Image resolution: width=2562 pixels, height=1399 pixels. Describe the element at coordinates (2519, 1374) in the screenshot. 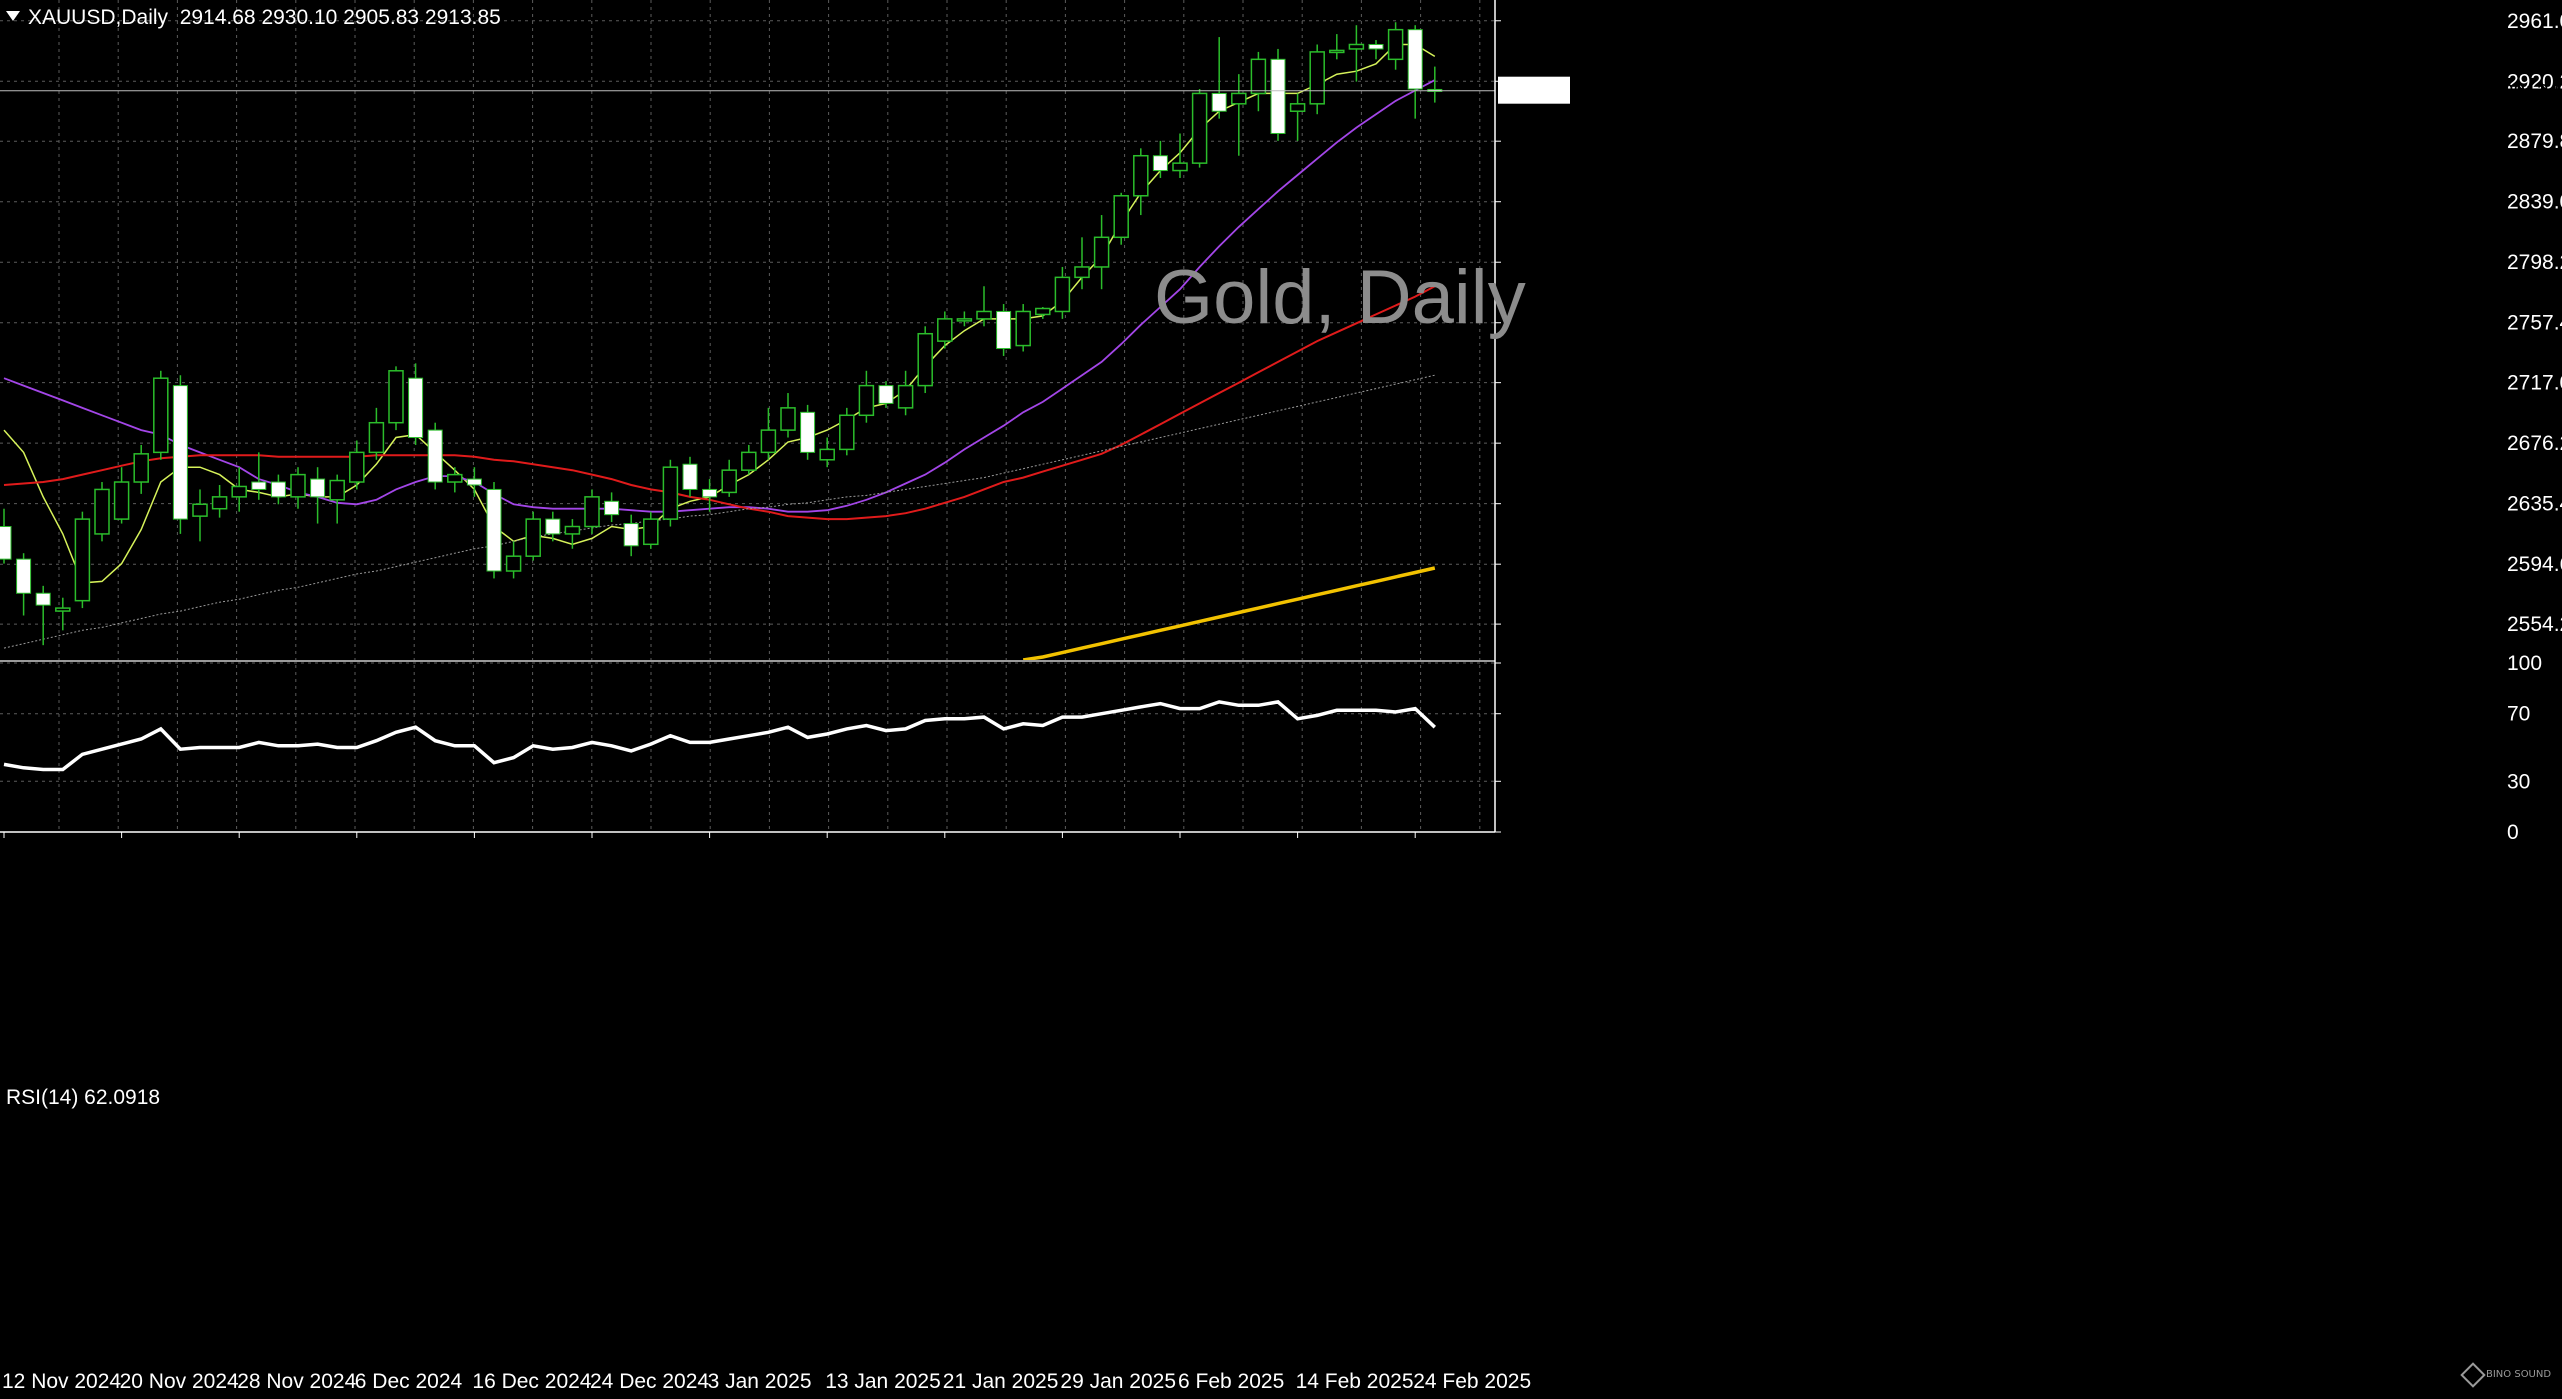

I see `logo-text: BINO SOUND` at that location.